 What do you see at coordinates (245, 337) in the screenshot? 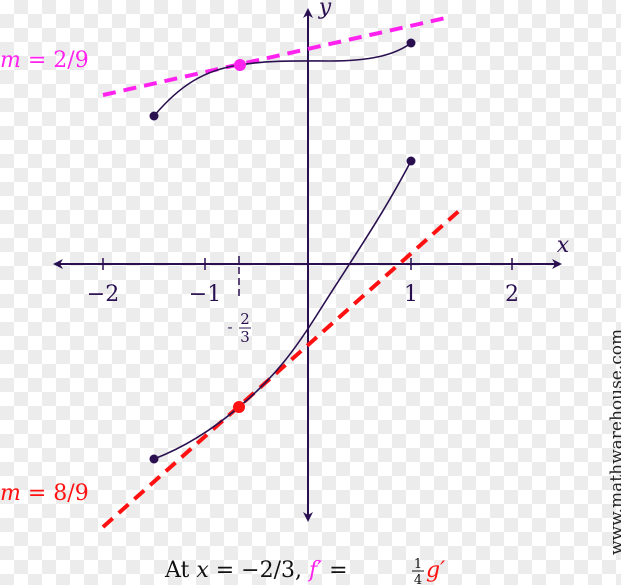
I see `svg-text: 3` at bounding box center [245, 337].